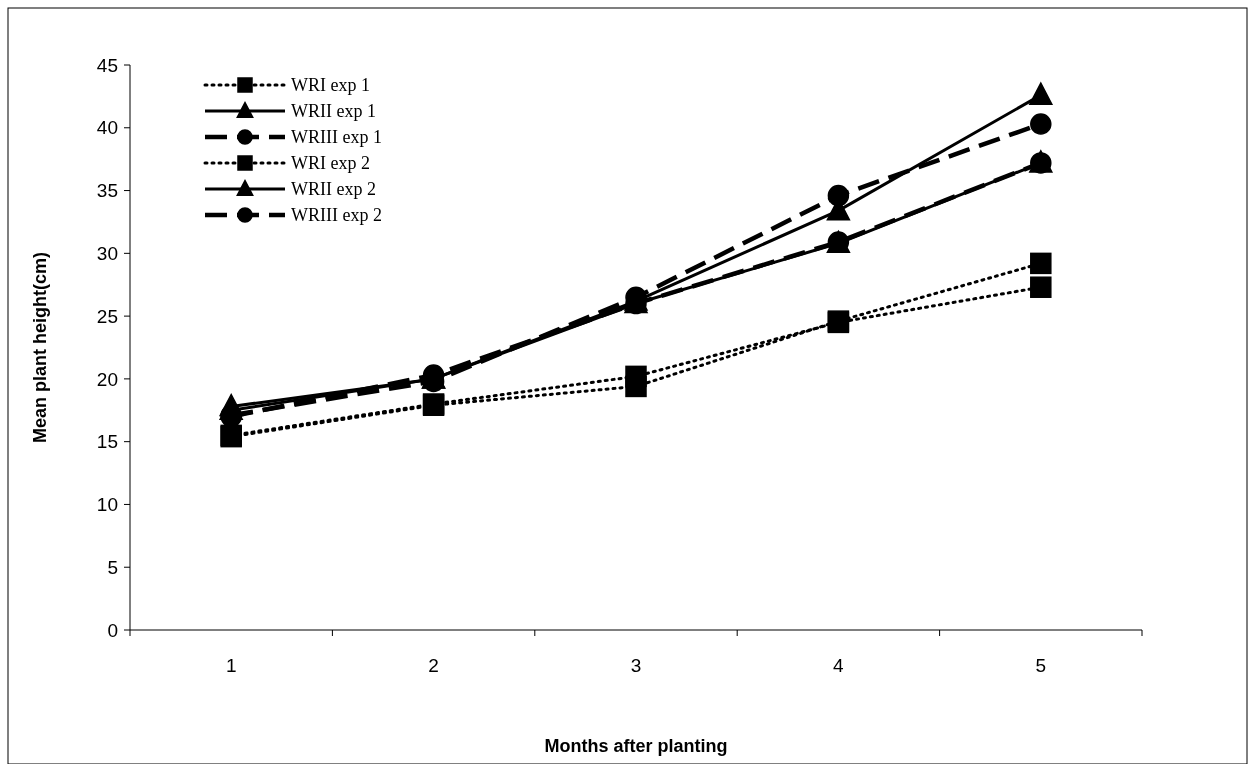  What do you see at coordinates (1041, 665) in the screenshot?
I see `x-tick-label: 5` at bounding box center [1041, 665].